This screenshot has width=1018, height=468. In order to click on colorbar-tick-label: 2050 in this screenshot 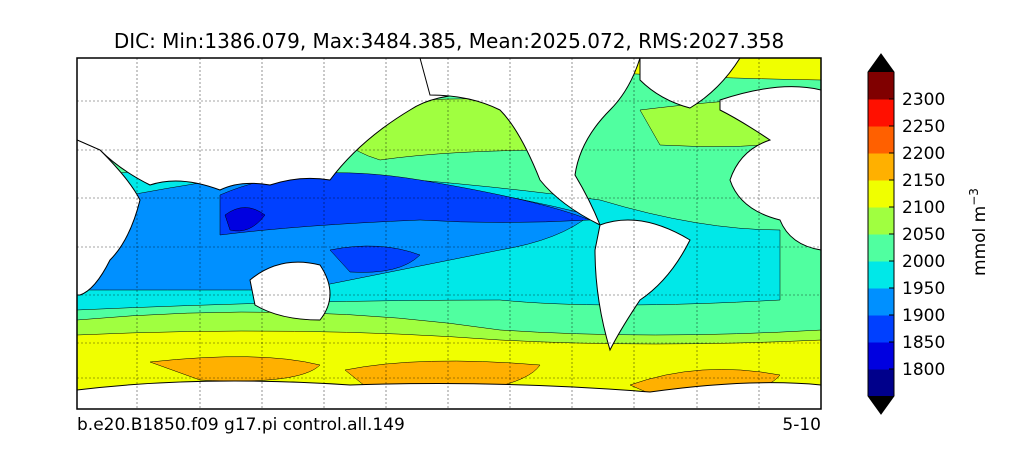, I will do `click(923, 235)`.